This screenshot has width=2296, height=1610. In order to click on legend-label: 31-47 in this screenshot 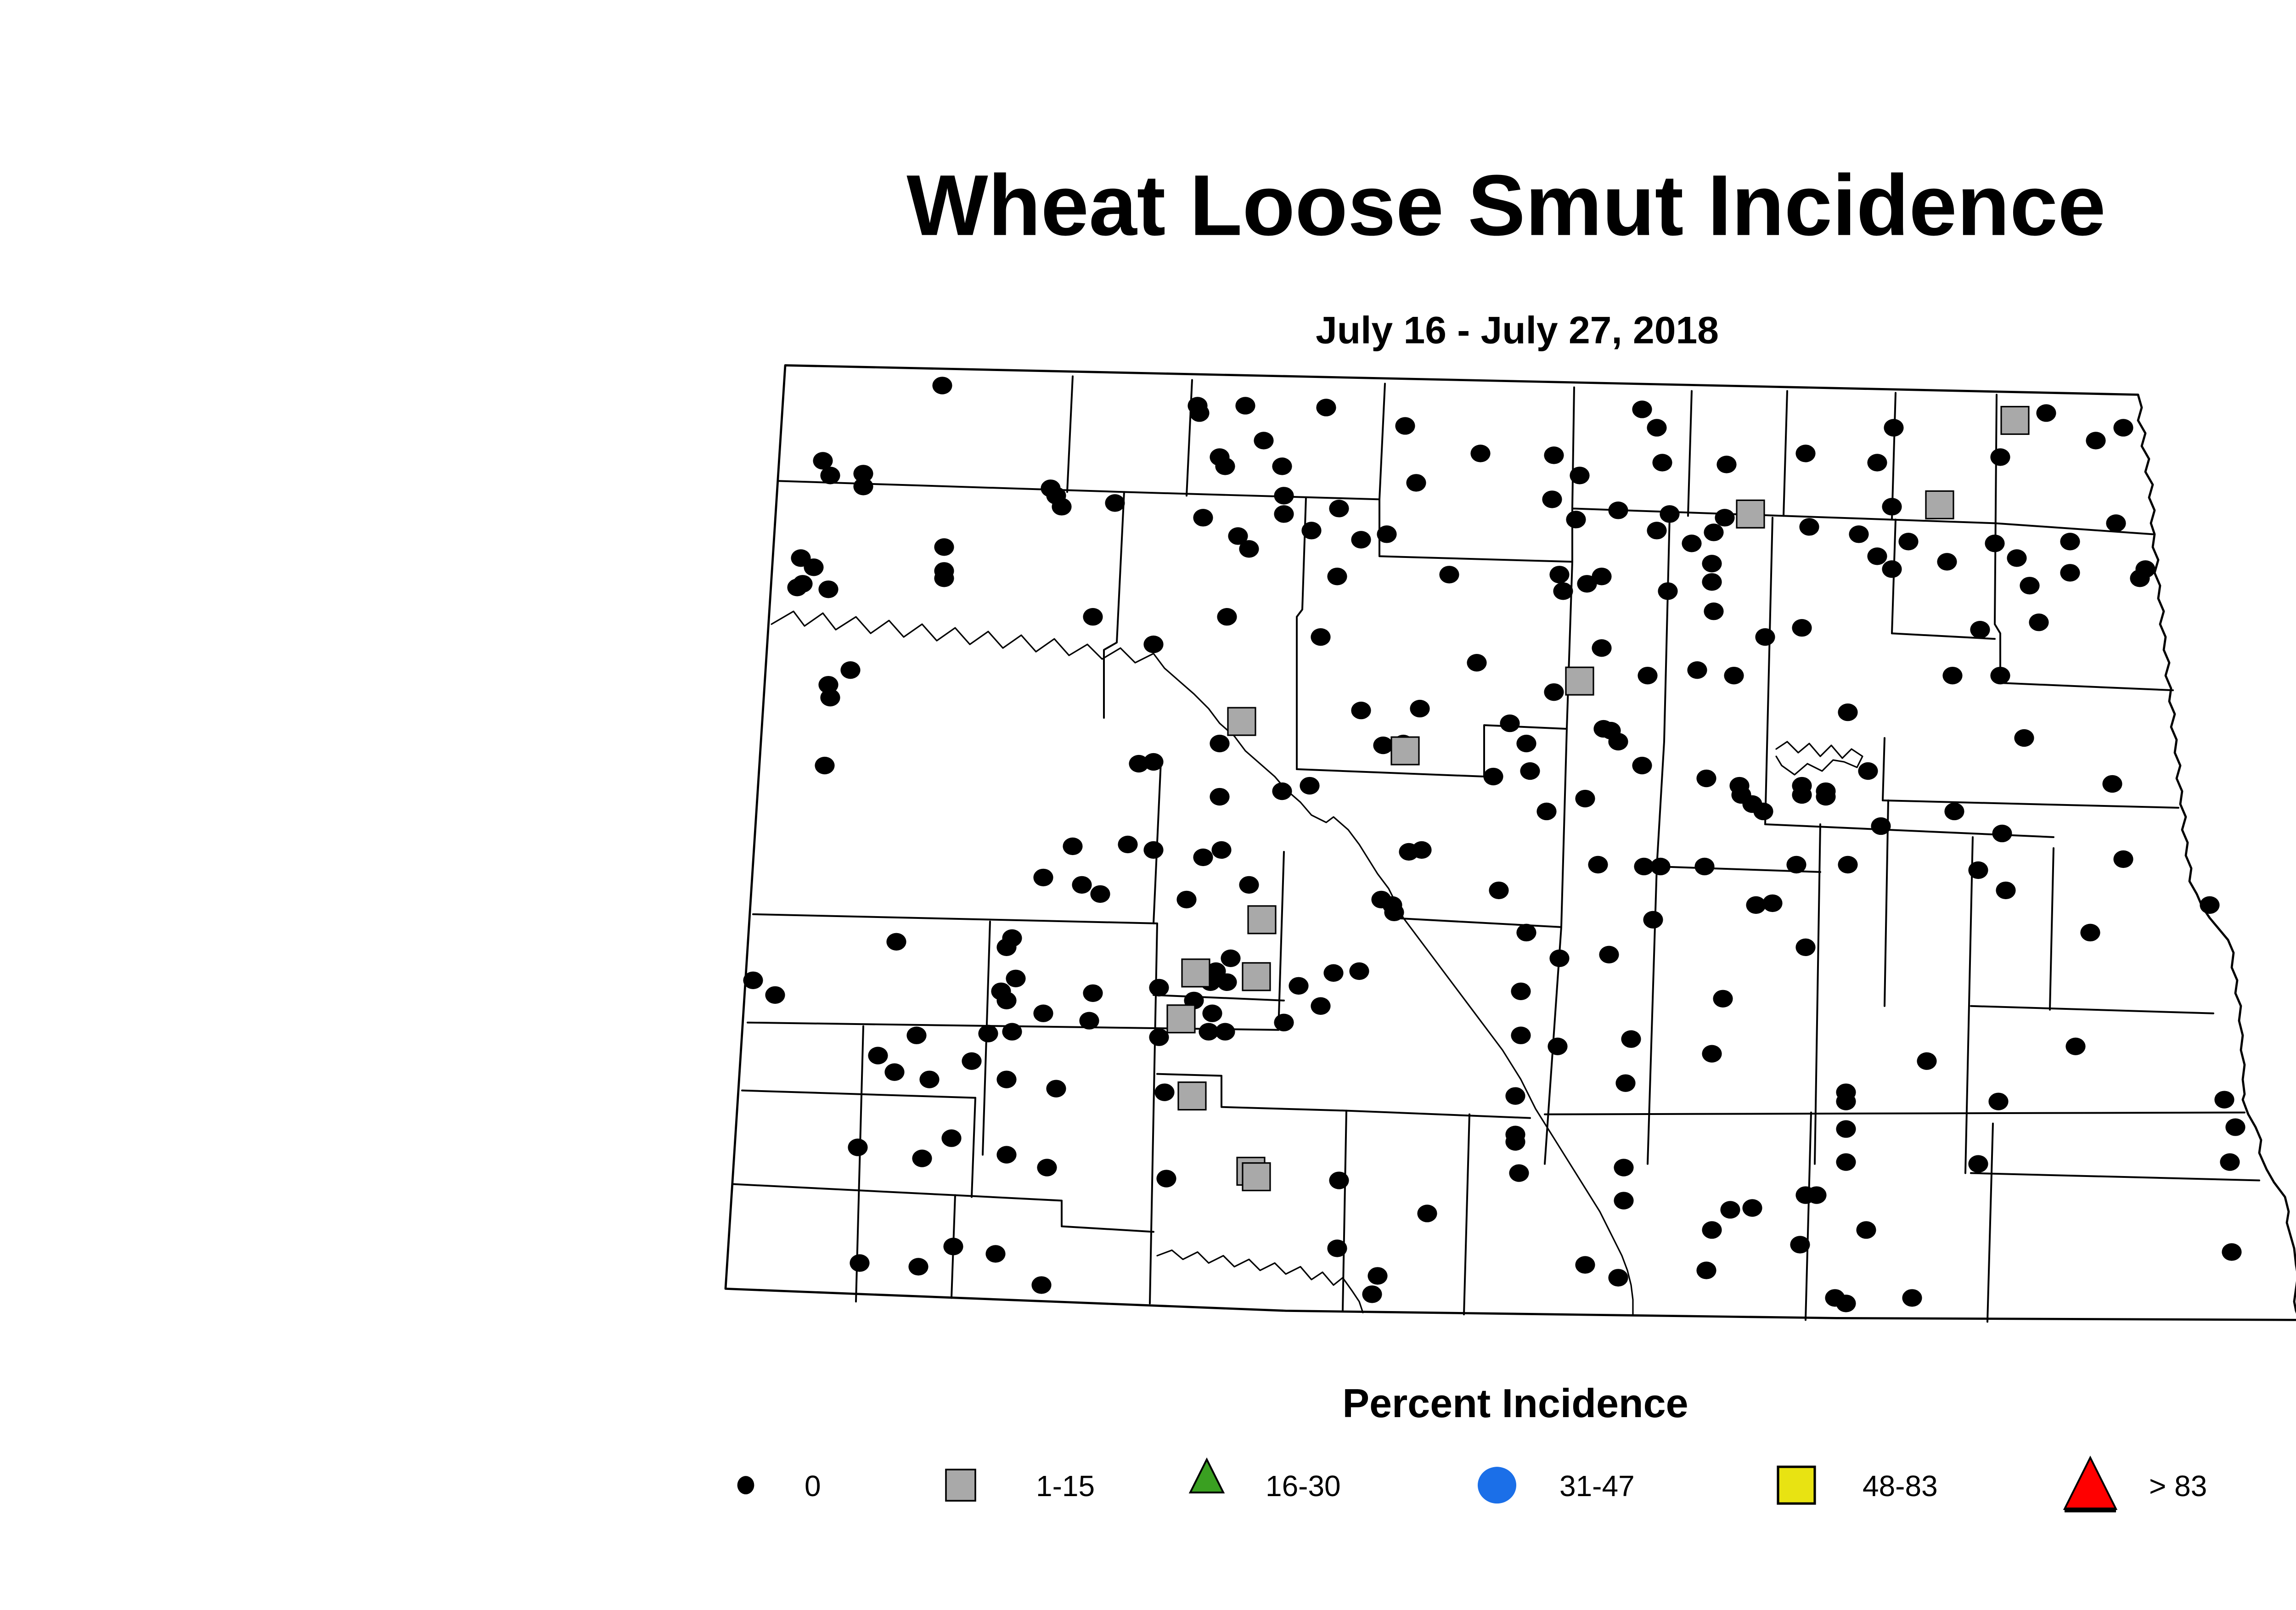, I will do `click(1597, 1486)`.